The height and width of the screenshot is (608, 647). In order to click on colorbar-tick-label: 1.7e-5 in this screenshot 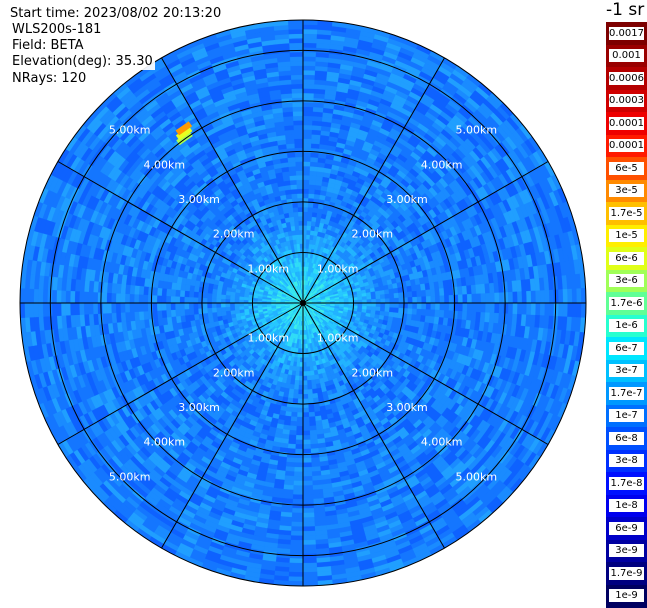, I will do `click(626, 213)`.